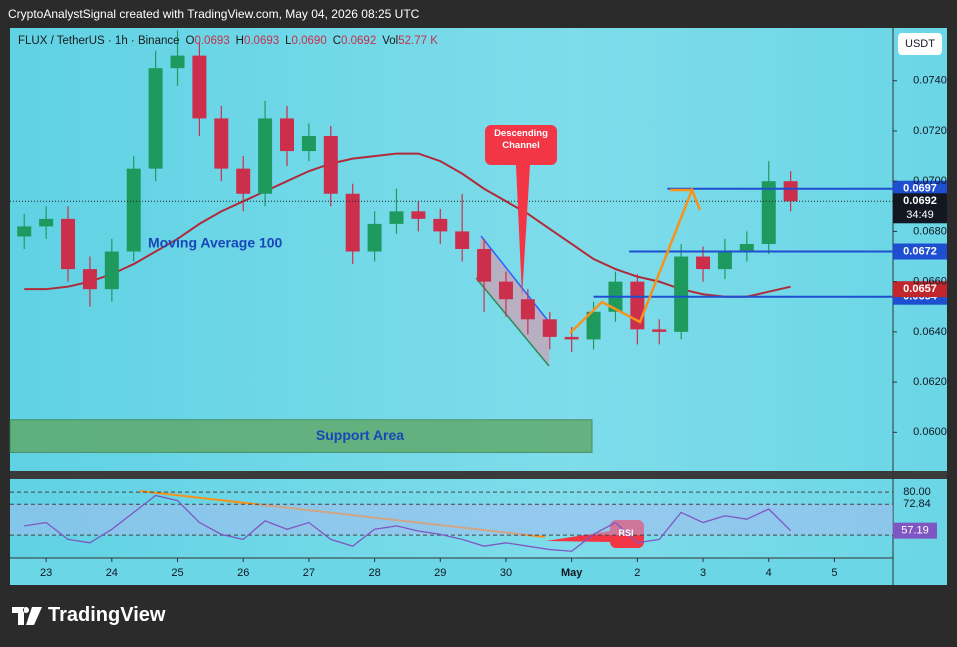 Image resolution: width=957 pixels, height=647 pixels. I want to click on level-label: 0.0697, so click(920, 189).